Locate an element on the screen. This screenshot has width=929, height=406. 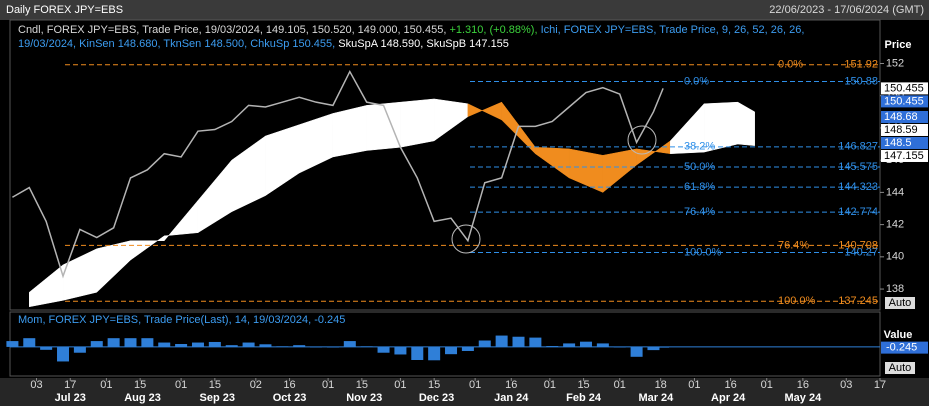
fib-percent: 61.8% is located at coordinates (699, 187).